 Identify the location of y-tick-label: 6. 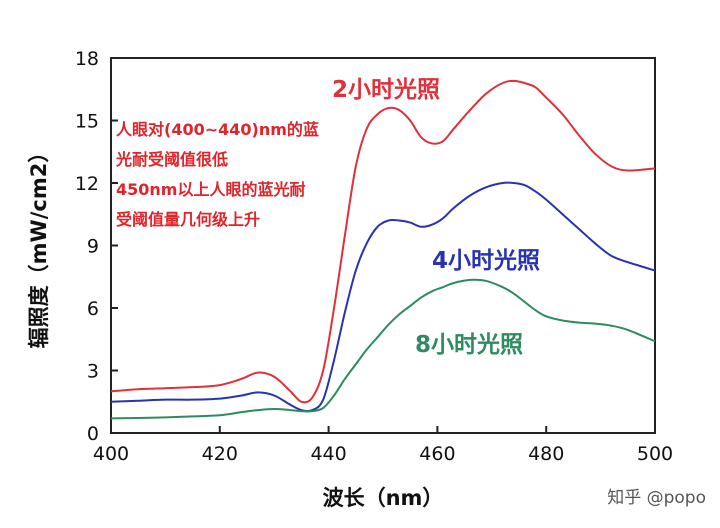
(93, 309).